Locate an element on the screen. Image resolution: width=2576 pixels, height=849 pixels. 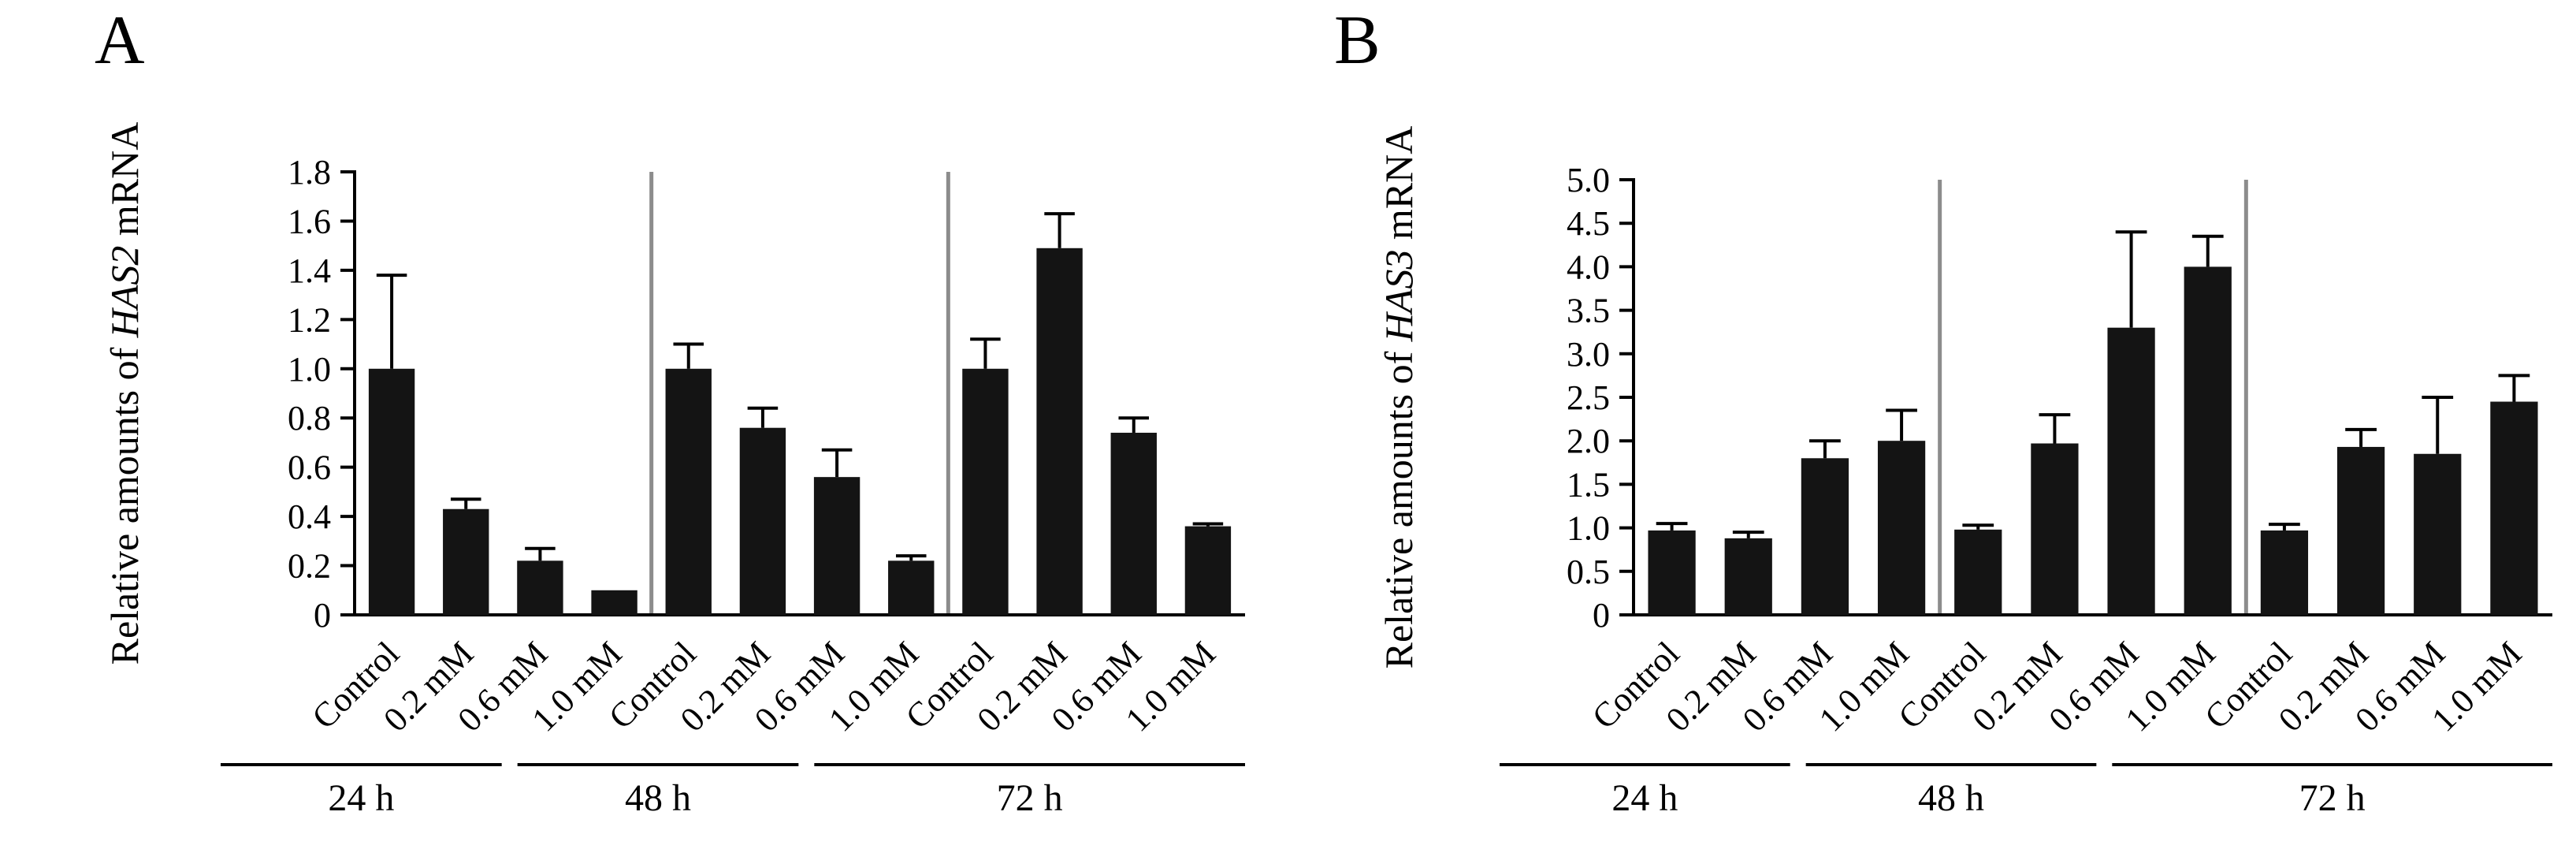
y-tick-label: 3.5 is located at coordinates (1588, 311).